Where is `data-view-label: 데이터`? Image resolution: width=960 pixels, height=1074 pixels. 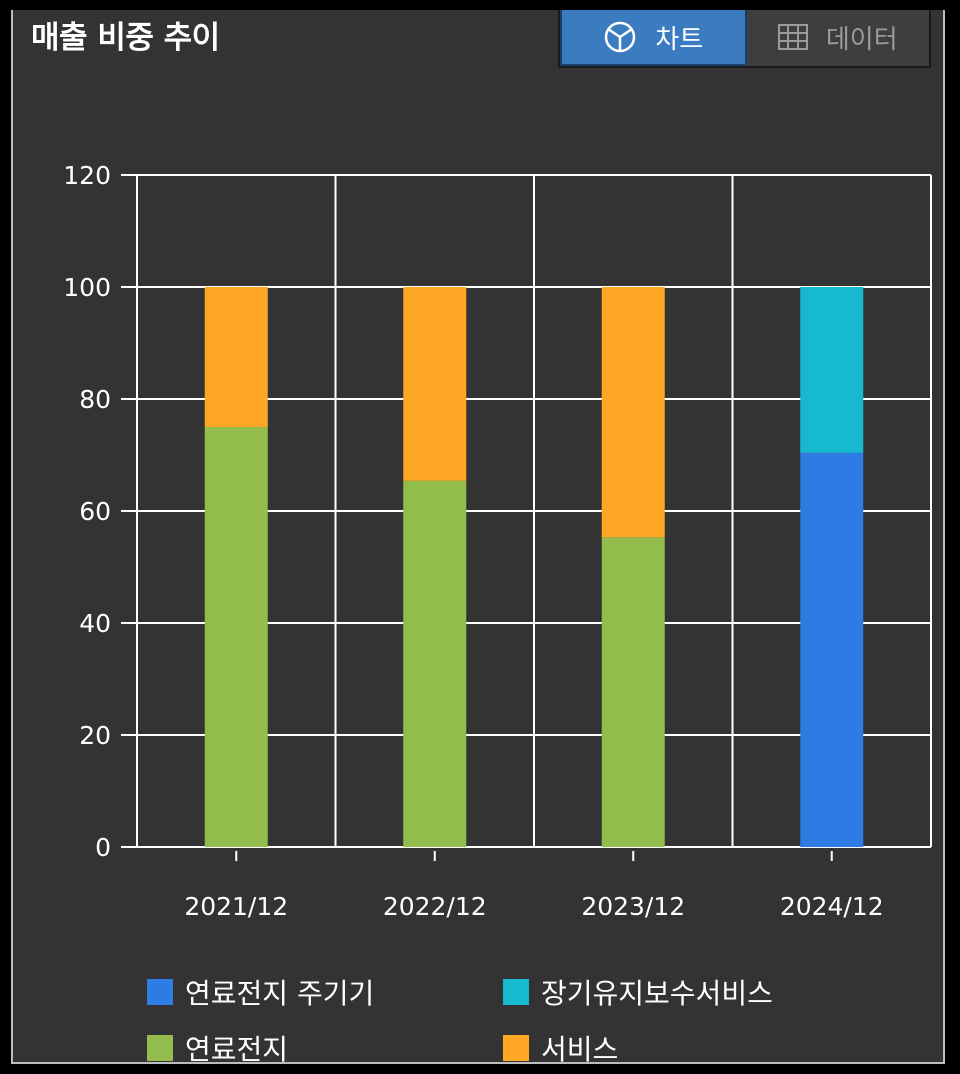 data-view-label: 데이터 is located at coordinates (861, 39).